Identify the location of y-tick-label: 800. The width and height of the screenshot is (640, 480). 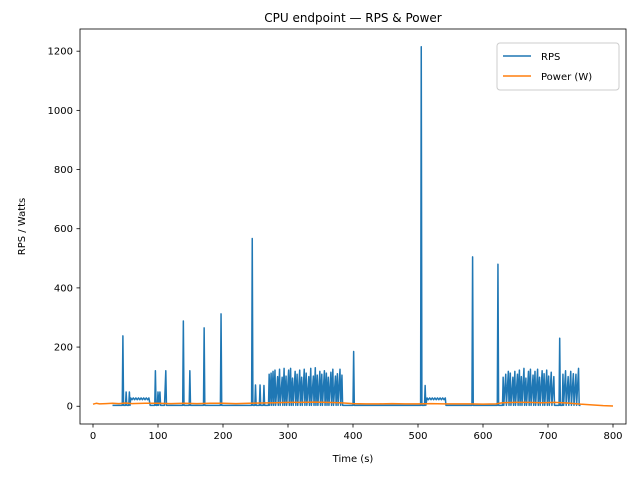
(63, 170).